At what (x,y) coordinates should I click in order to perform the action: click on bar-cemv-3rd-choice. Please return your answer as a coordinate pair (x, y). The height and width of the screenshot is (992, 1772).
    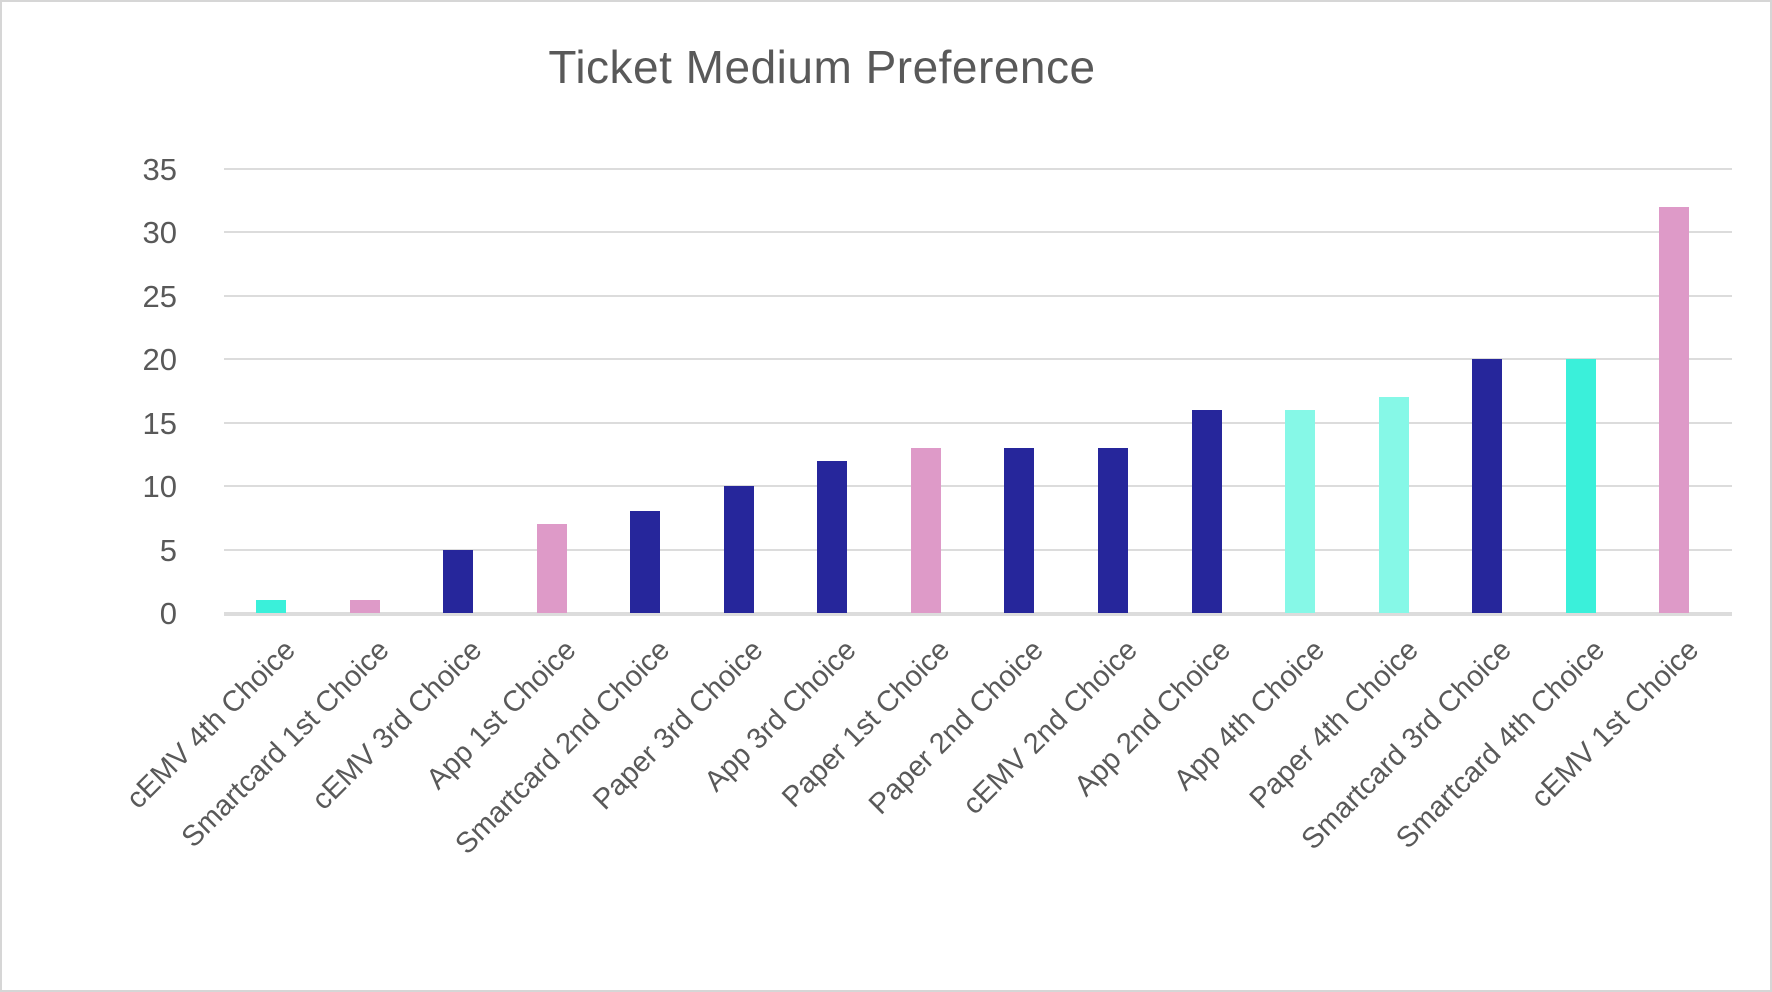
    Looking at the image, I should click on (458, 581).